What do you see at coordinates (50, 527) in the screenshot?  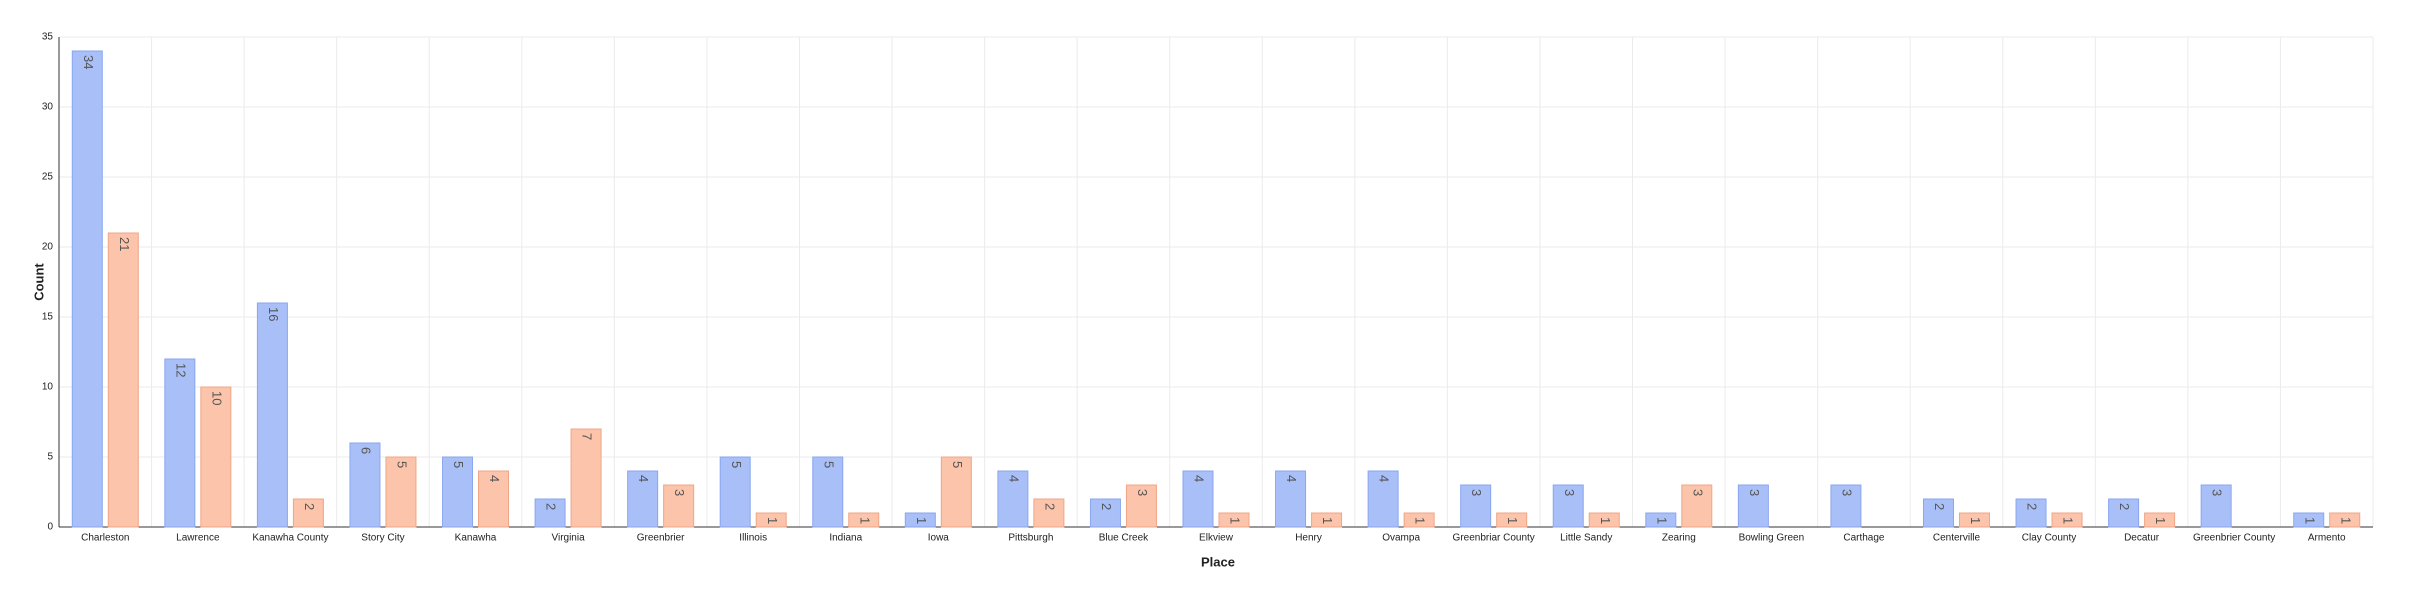 I see `y-tick-label: 0` at bounding box center [50, 527].